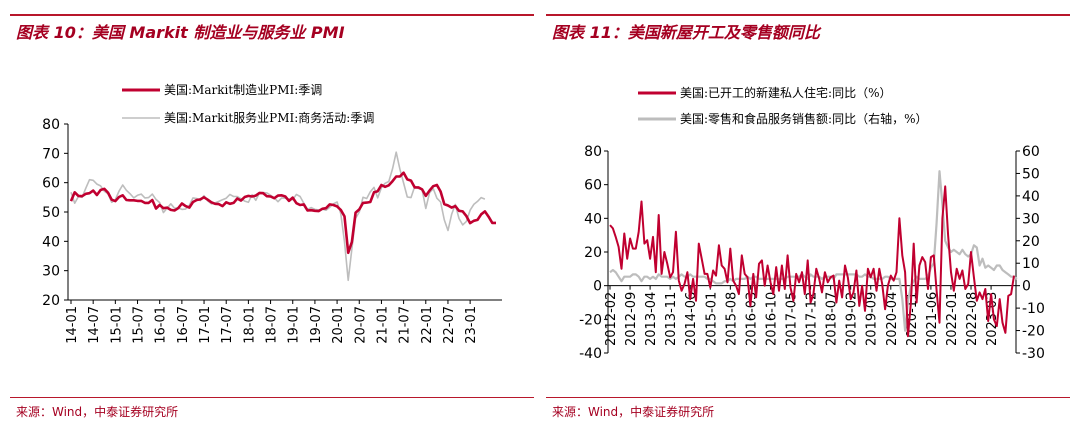  Describe the element at coordinates (771, 319) in the screenshot. I see `x-tick-label: 2016-10` at that location.